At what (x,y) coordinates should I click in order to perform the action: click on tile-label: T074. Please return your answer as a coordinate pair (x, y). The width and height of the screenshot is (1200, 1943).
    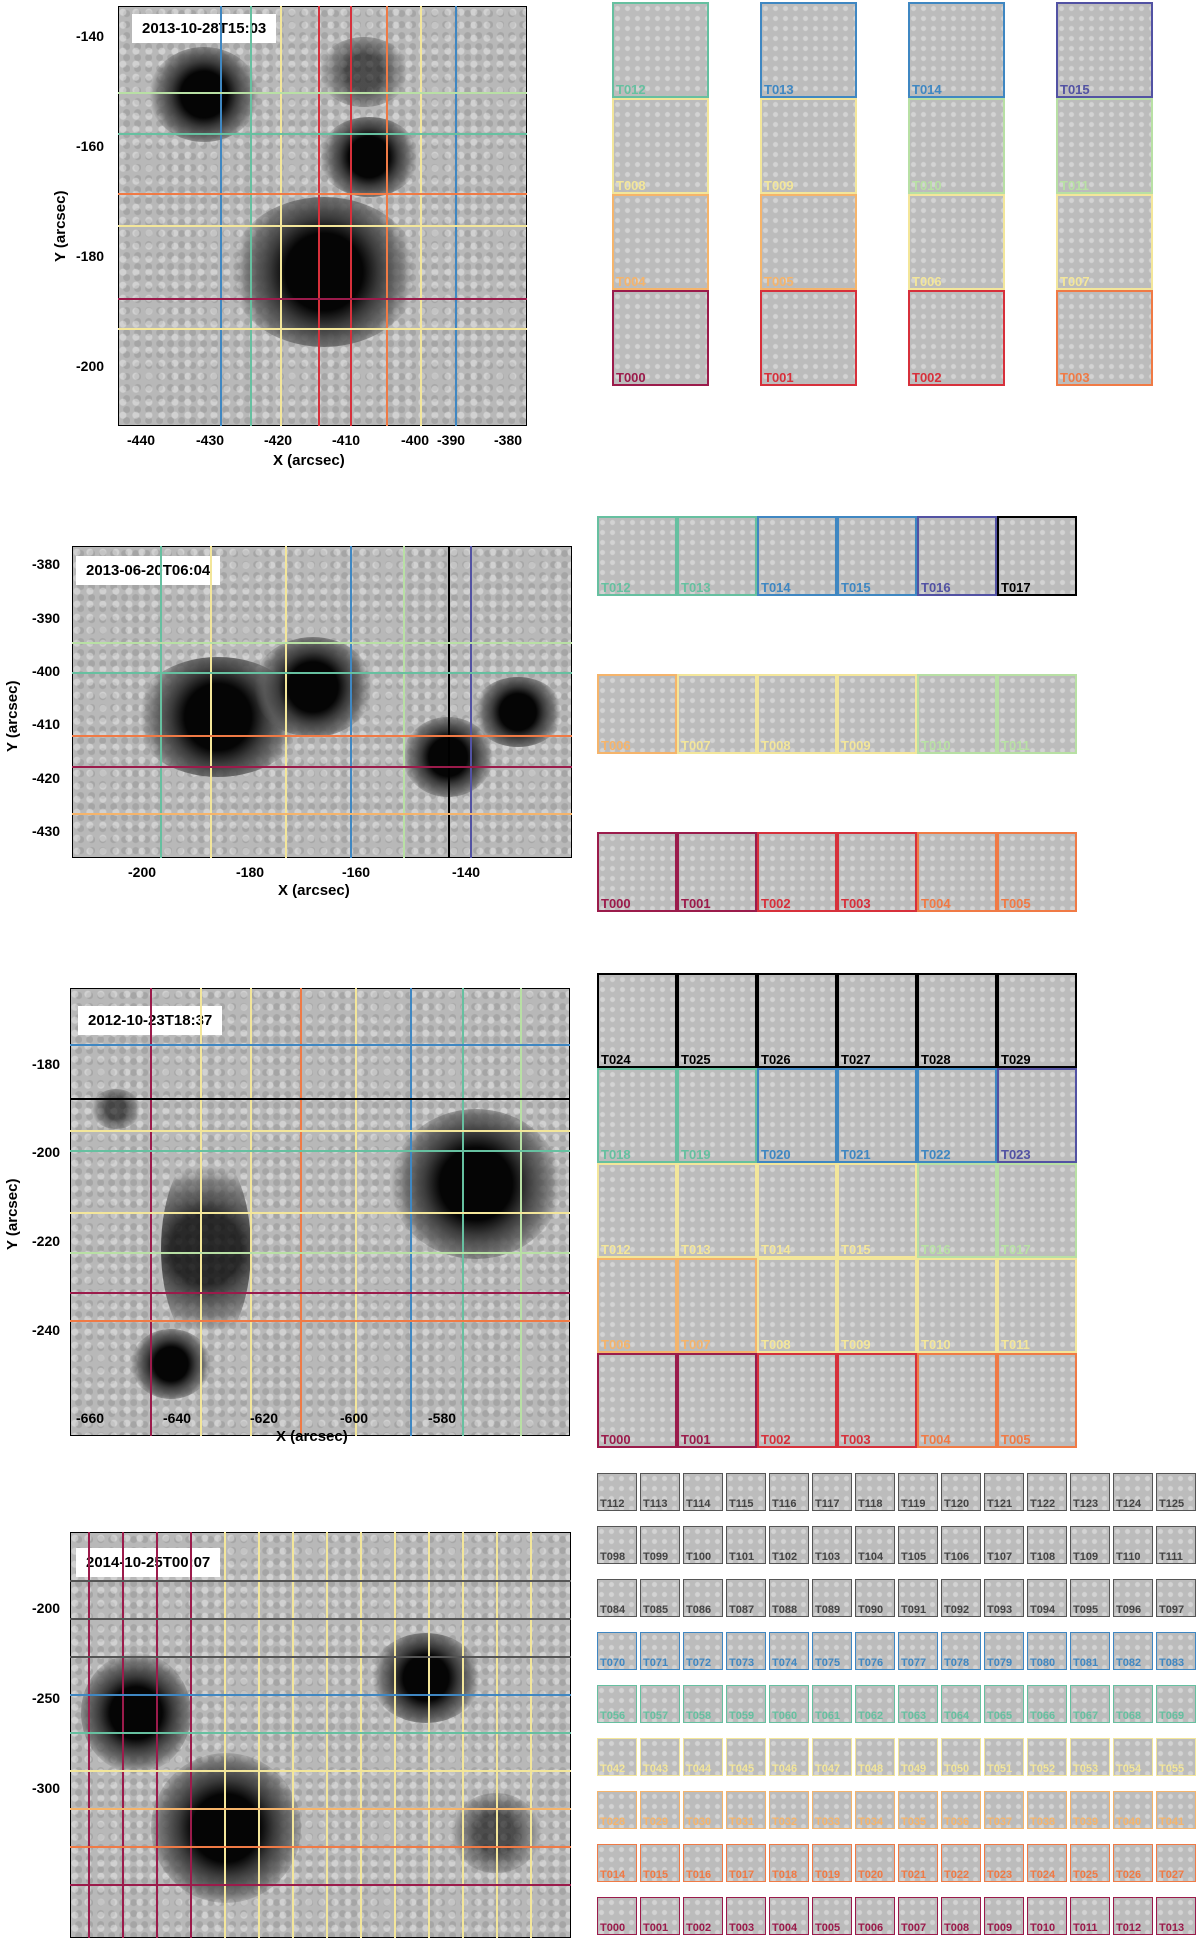
    Looking at the image, I should click on (785, 1663).